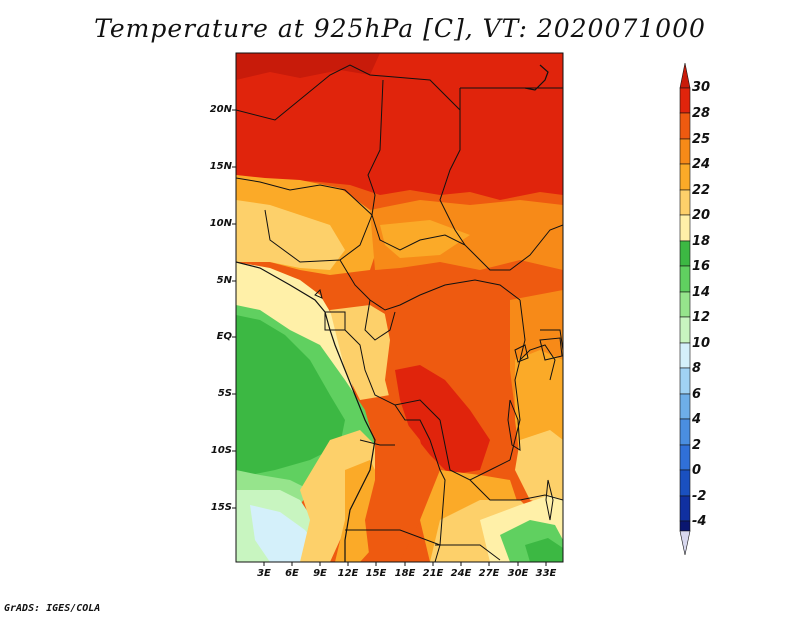 The image size is (800, 618). What do you see at coordinates (697, 394) in the screenshot?
I see `colorbar-label: 6` at bounding box center [697, 394].